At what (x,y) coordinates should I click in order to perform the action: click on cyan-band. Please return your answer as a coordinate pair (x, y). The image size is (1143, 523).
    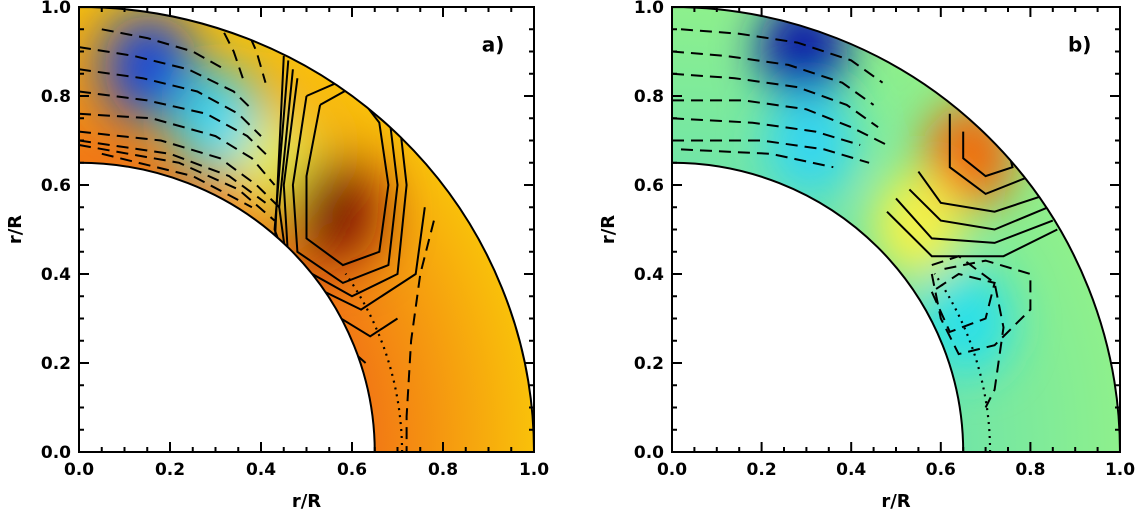
    Looking at the image, I should click on (810, 143).